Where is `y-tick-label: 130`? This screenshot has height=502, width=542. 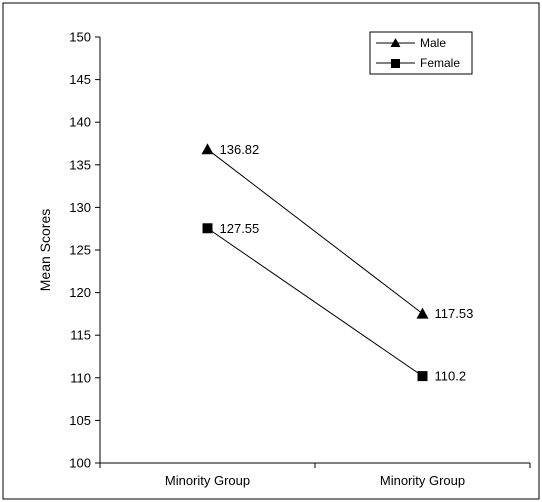 y-tick-label: 130 is located at coordinates (80, 207).